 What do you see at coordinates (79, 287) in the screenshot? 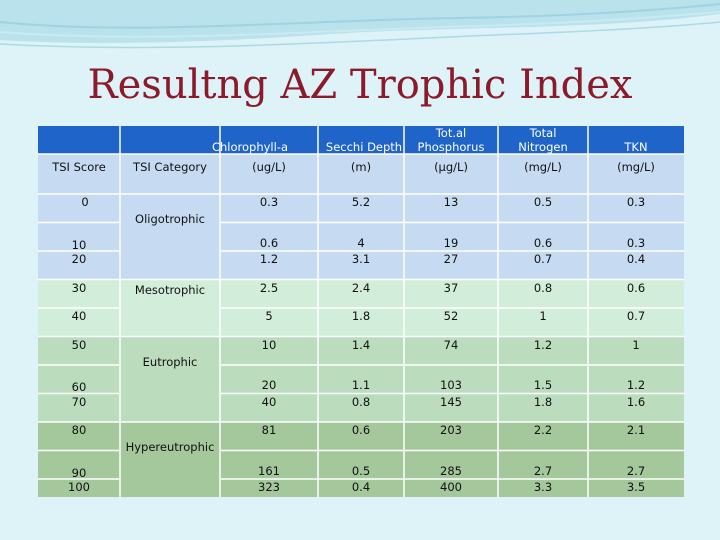
I see `tsi-score-30: 30` at bounding box center [79, 287].